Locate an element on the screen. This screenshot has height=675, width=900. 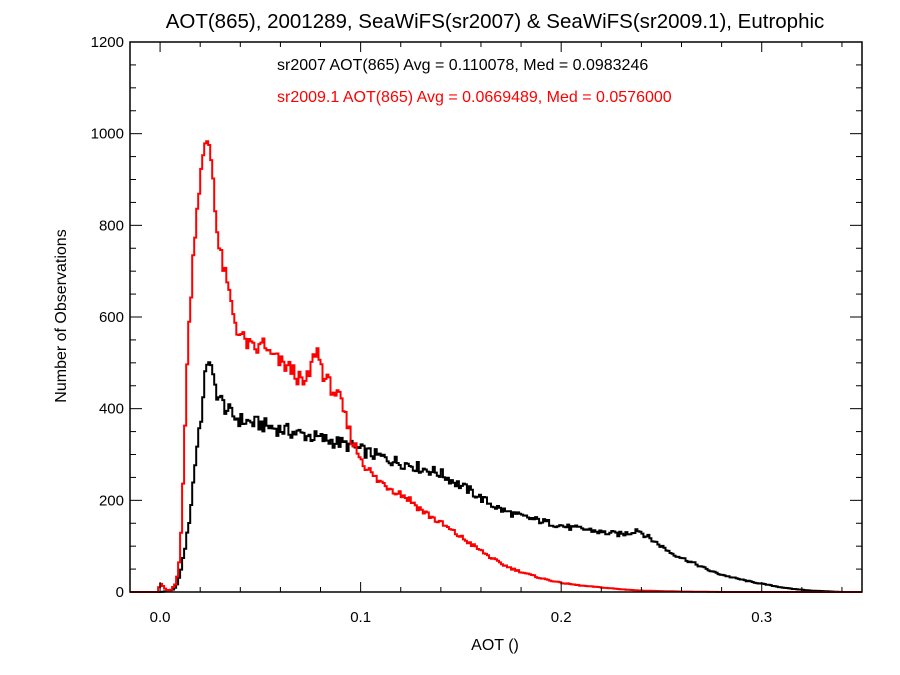
y-tick-label: 0 is located at coordinates (120, 592).